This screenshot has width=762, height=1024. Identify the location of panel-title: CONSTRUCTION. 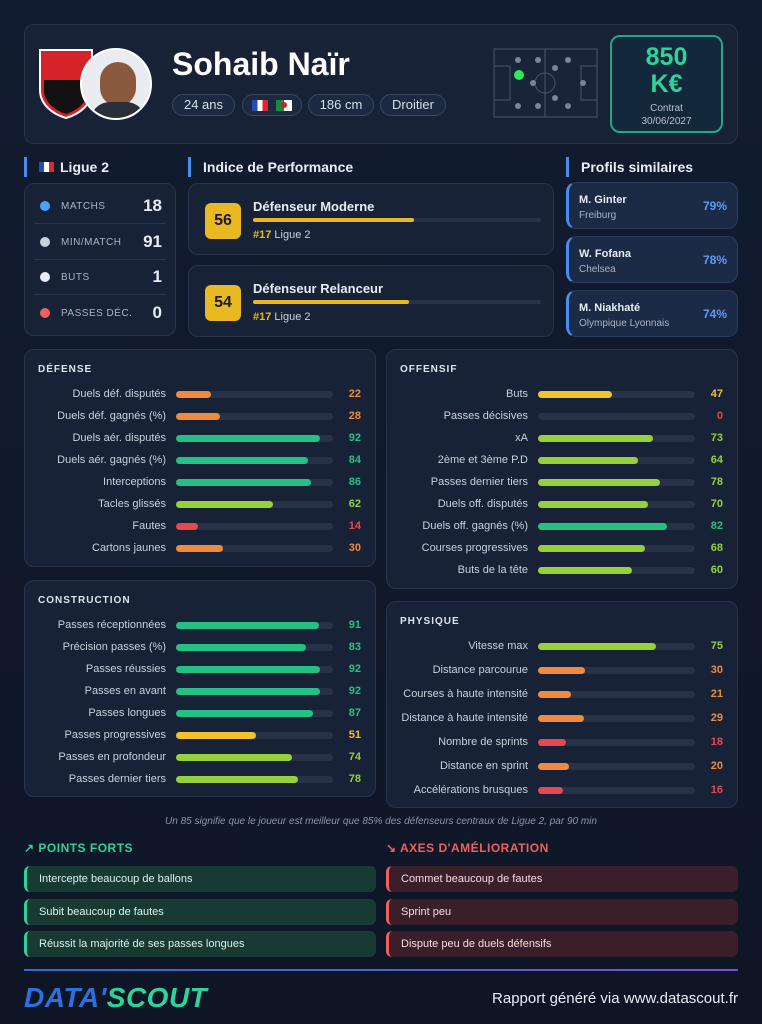
(84, 600).